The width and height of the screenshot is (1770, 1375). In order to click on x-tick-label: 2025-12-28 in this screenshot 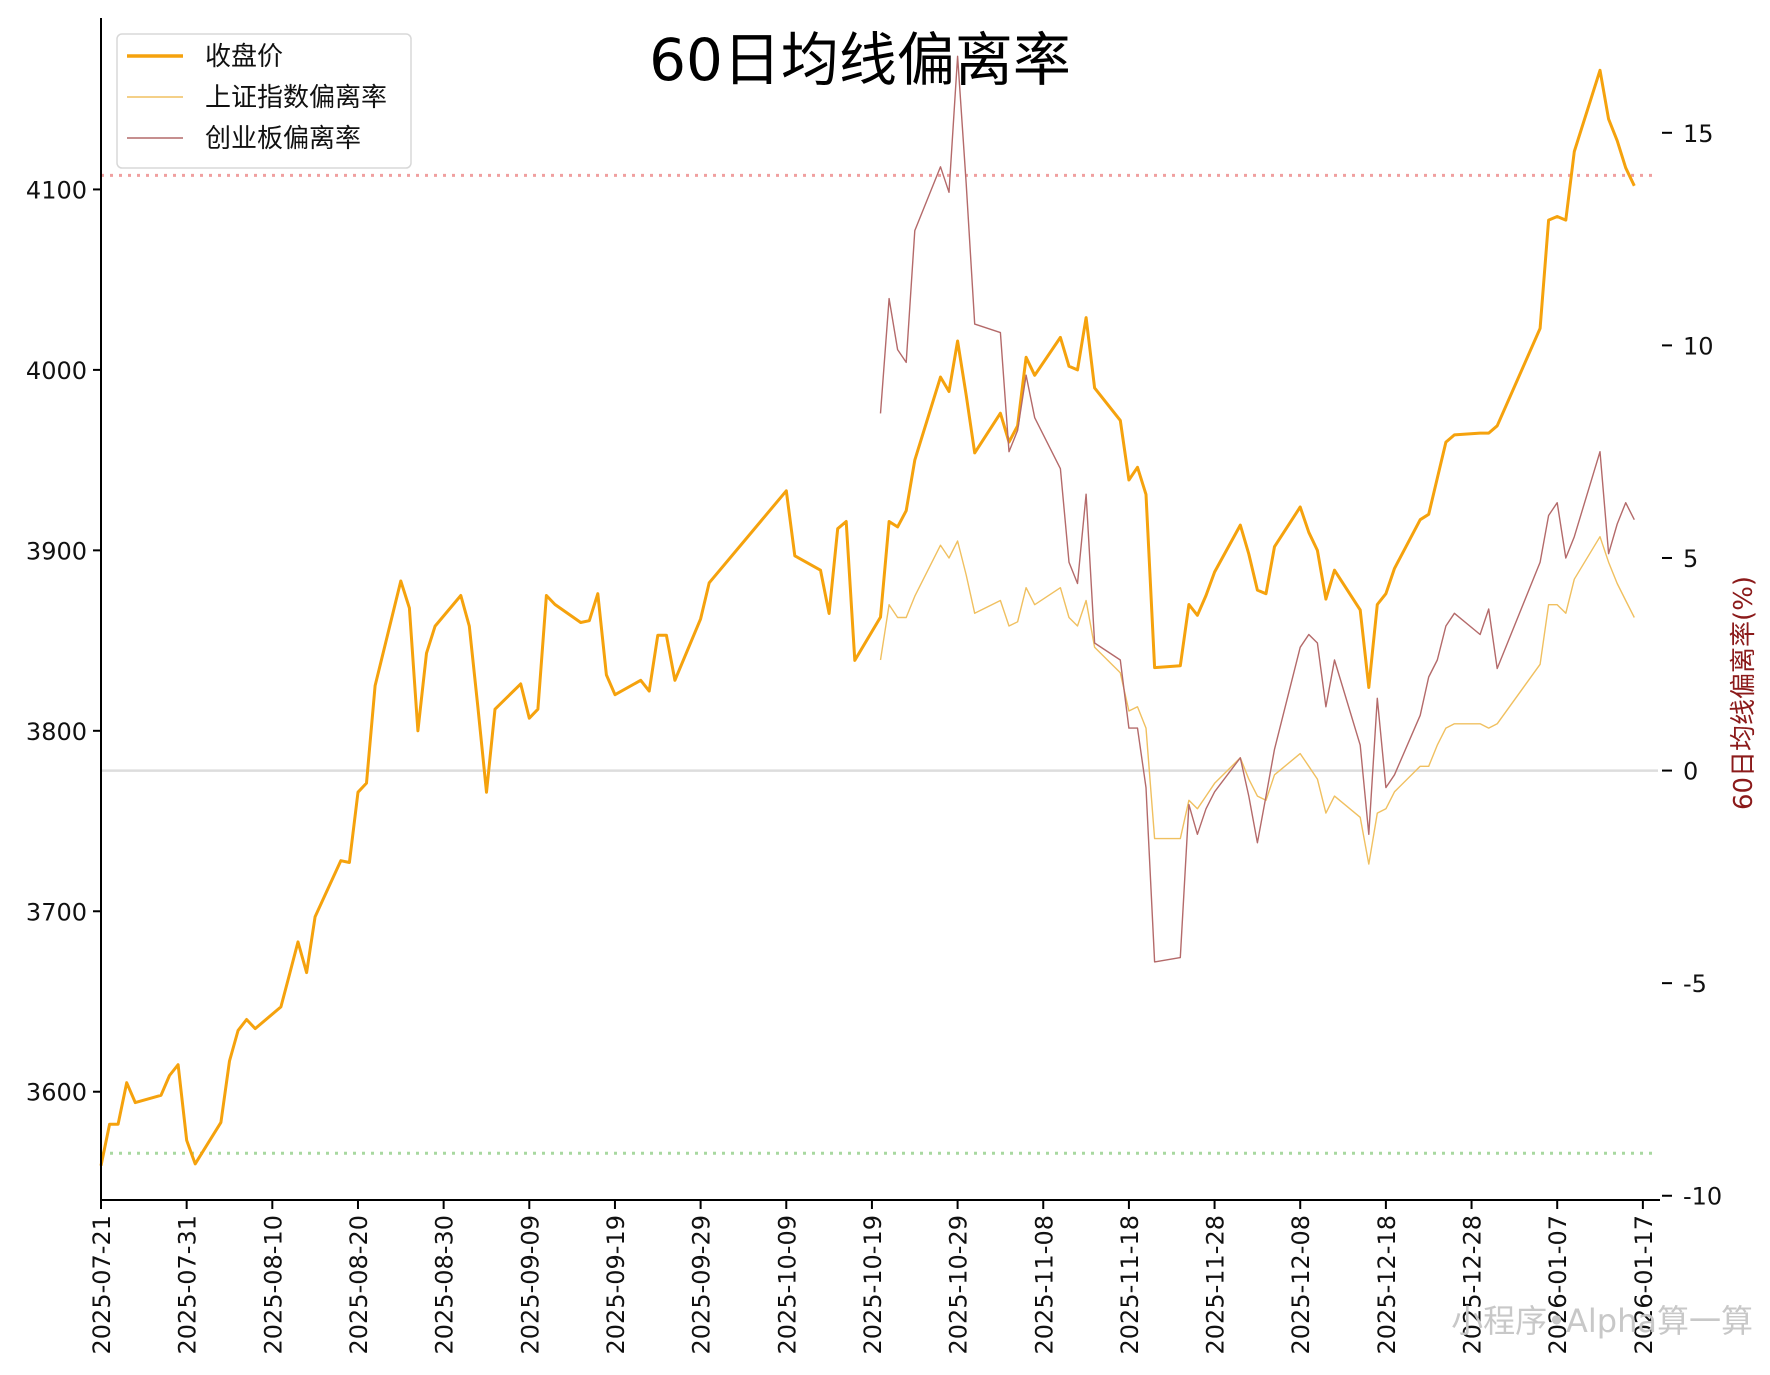, I will do `click(1473, 1284)`.